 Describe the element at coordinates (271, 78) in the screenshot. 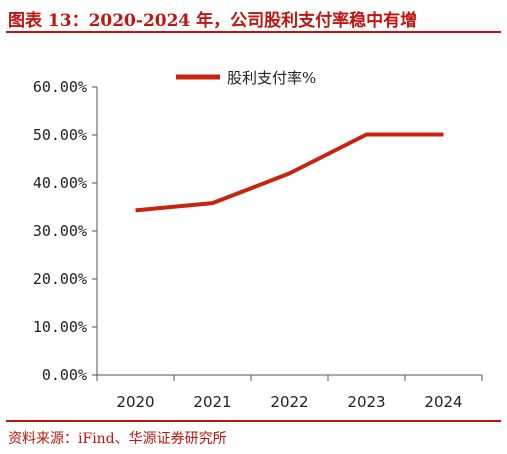

I see `legend-label: 股利支付率%` at that location.